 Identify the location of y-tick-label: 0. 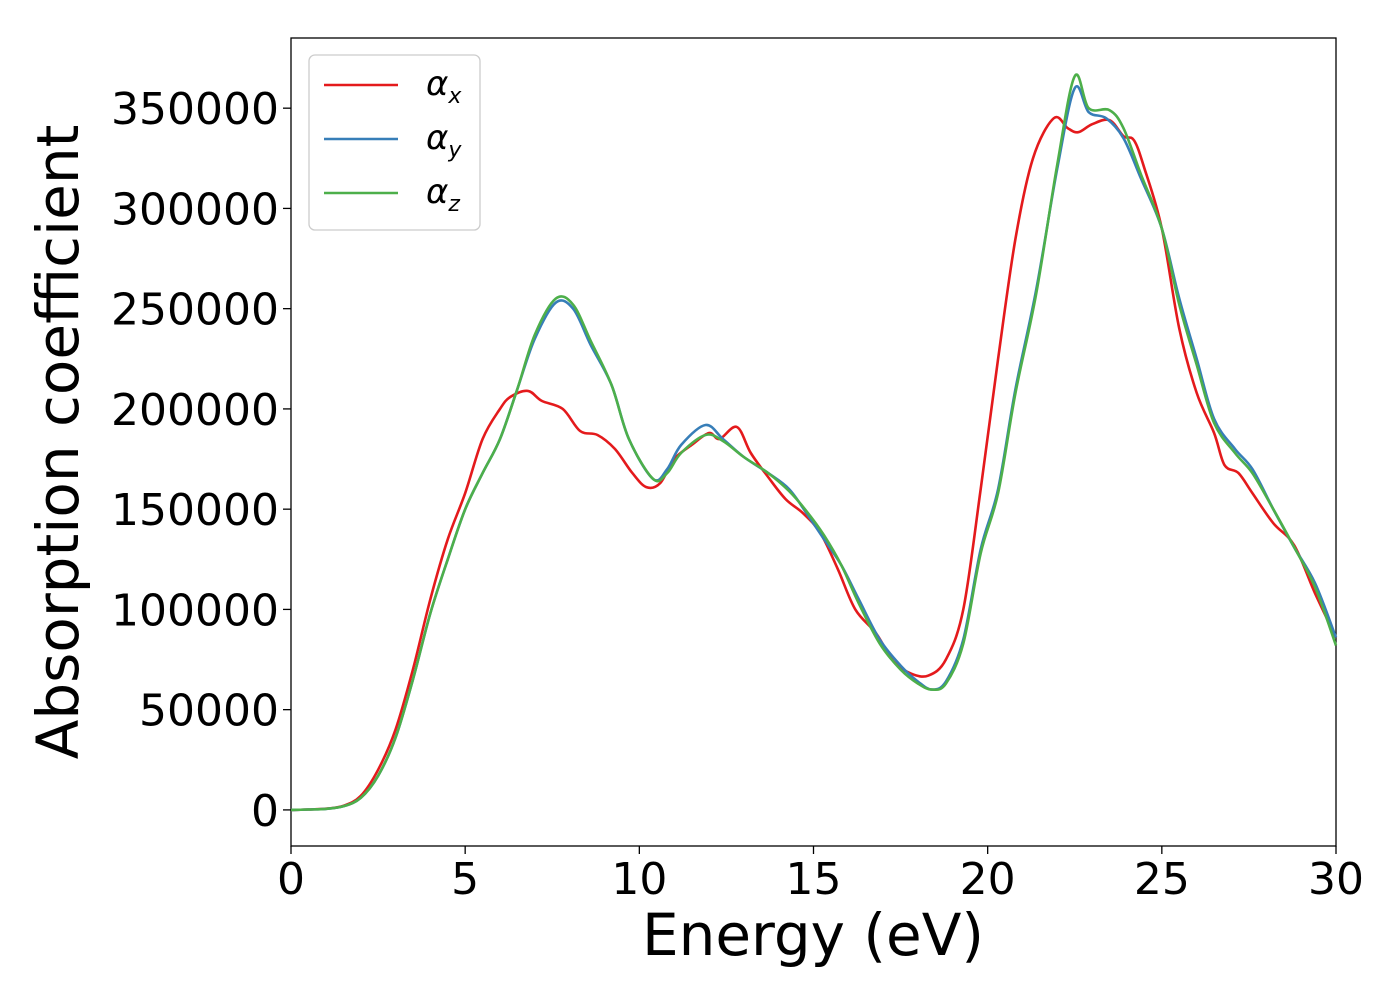
(265, 811).